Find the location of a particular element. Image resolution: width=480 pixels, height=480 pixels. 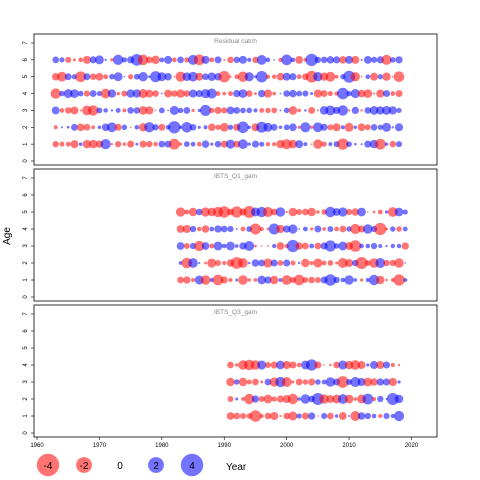

y-tick-label: 2 is located at coordinates (26, 263).